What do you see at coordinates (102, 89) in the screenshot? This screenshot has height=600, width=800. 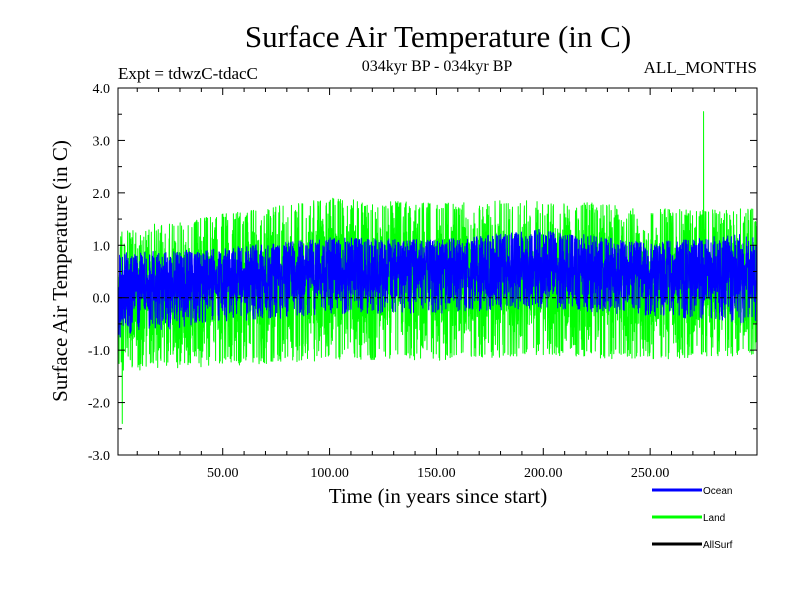 I see `y-tick-label: 4.0` at bounding box center [102, 89].